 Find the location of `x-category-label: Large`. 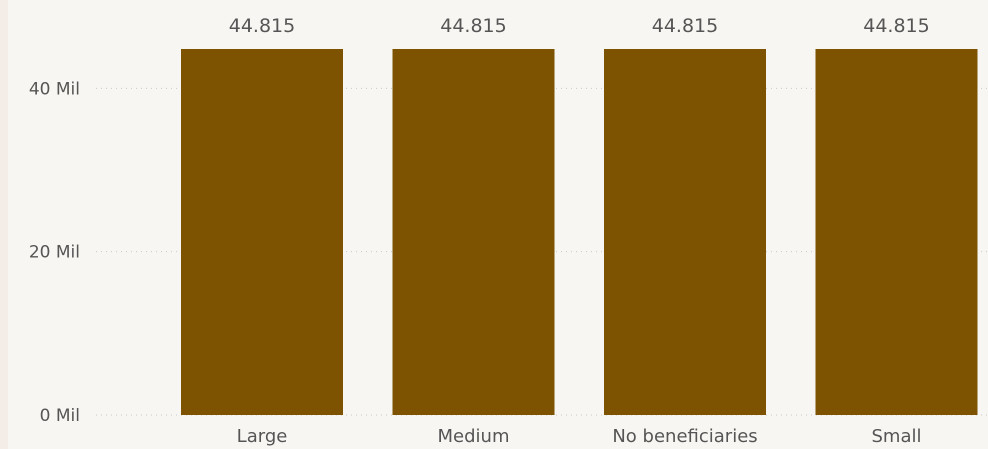

x-category-label: Large is located at coordinates (262, 436).